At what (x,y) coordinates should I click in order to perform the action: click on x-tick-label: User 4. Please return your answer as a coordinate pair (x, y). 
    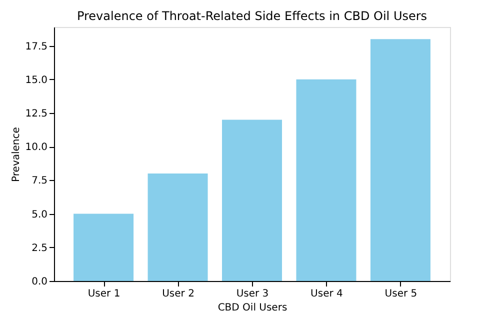
    Looking at the image, I should click on (326, 294).